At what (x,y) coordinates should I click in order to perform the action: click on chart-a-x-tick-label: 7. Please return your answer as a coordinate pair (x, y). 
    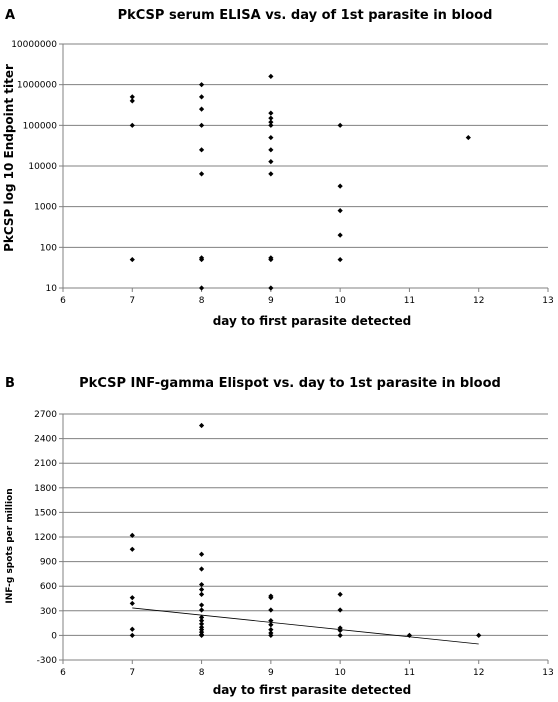
    Looking at the image, I should click on (132, 301).